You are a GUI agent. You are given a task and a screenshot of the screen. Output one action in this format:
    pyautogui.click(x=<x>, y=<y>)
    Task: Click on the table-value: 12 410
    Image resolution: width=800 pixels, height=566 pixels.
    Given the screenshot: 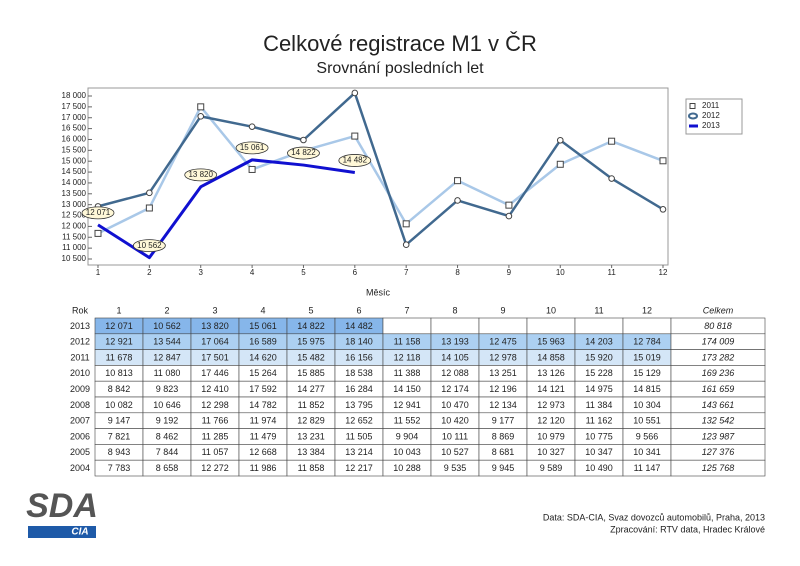 What is the action you would take?
    pyautogui.click(x=215, y=389)
    